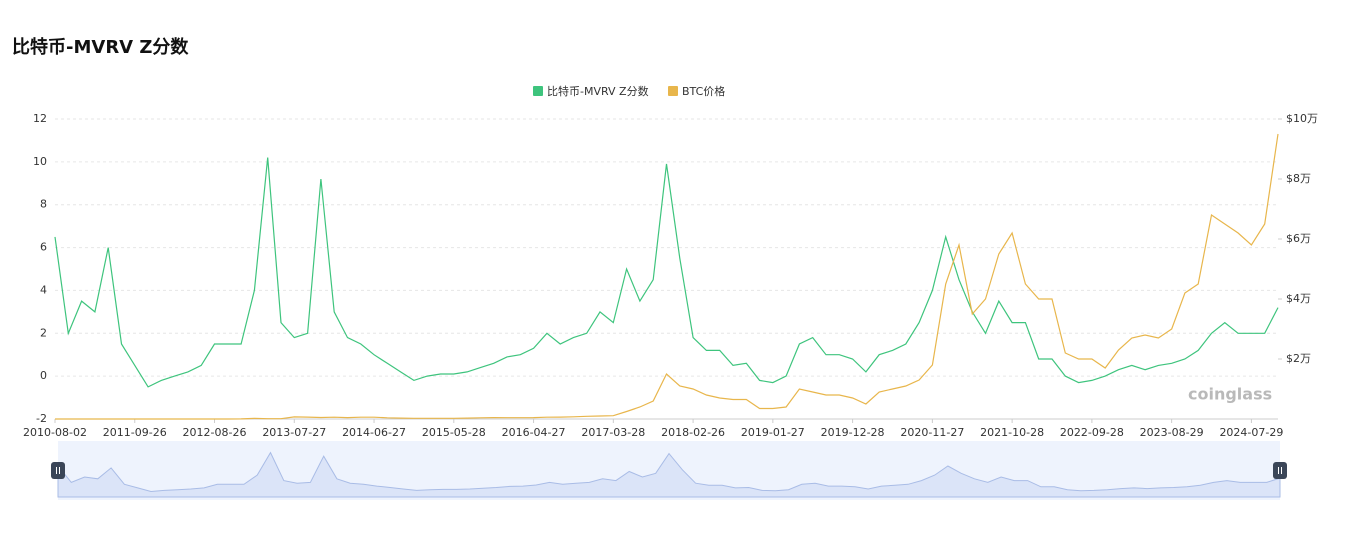 Image resolution: width=1346 pixels, height=544 pixels. What do you see at coordinates (1012, 432) in the screenshot?
I see `x-tick-label: 2021-10-28` at bounding box center [1012, 432].